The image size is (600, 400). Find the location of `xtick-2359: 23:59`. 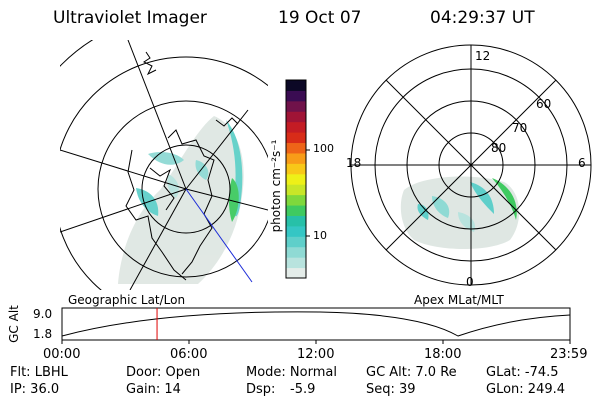

xtick-2359: 23:59 is located at coordinates (569, 354).